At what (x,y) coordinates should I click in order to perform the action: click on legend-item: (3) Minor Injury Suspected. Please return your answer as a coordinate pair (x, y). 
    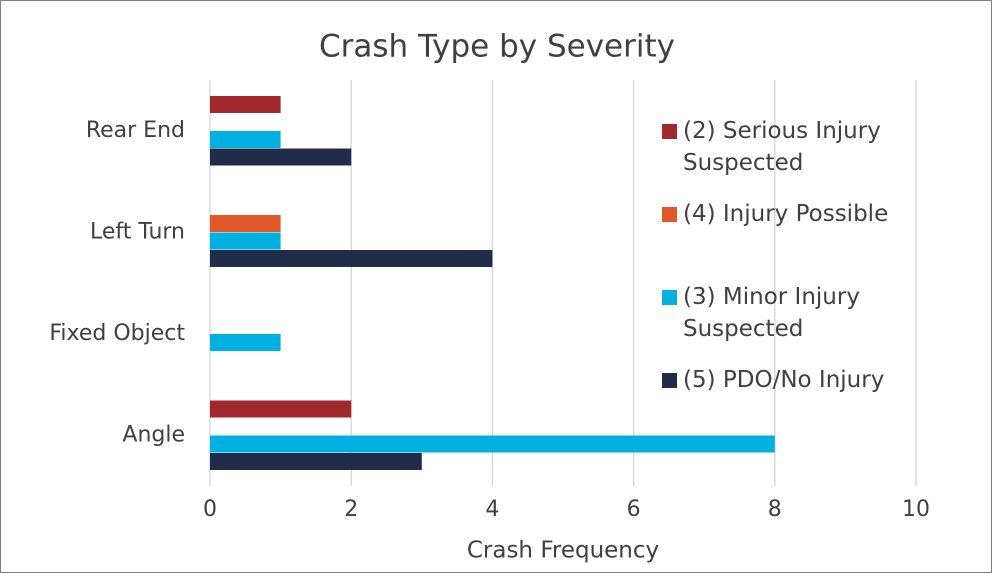
    Looking at the image, I should click on (787, 313).